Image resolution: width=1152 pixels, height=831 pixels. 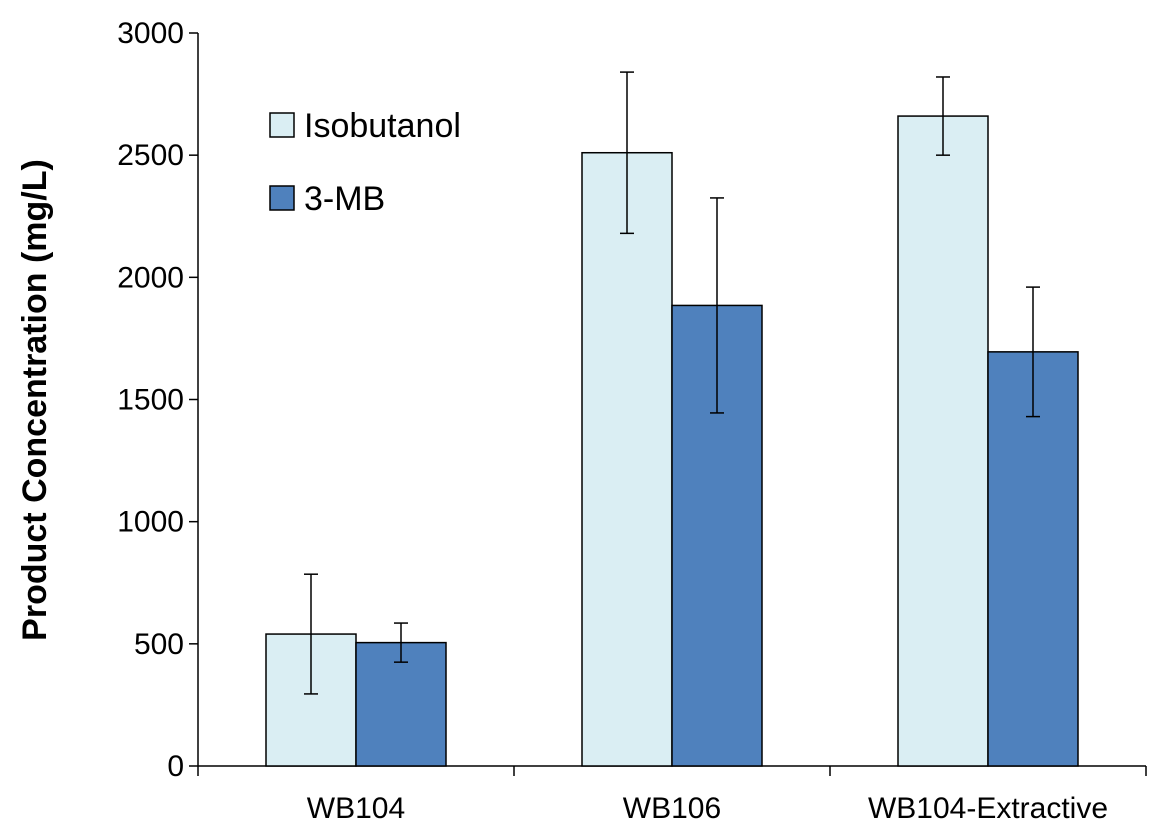 I want to click on y-tick-label: 500, so click(x=159, y=644).